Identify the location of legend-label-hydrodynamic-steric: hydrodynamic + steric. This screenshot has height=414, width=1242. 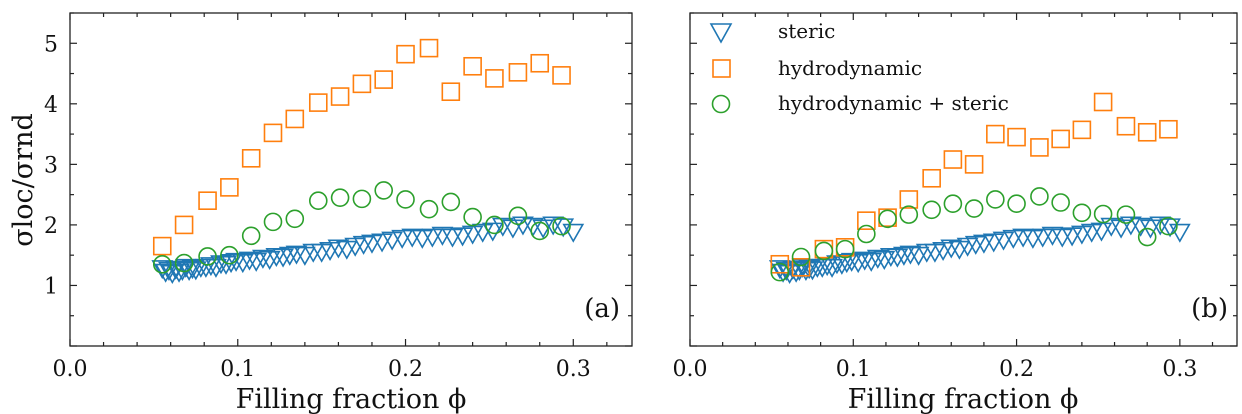
(893, 103).